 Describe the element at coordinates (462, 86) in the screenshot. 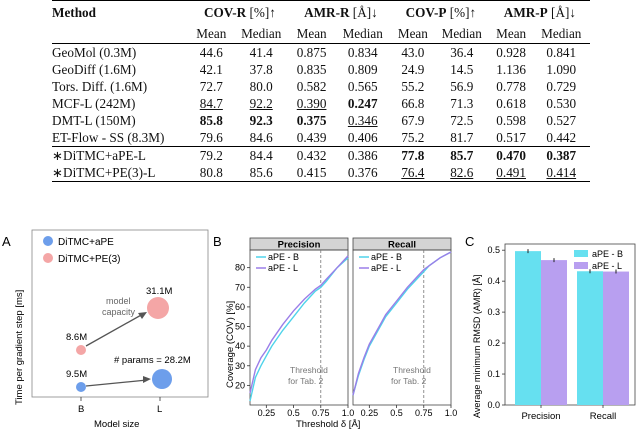

I see `value-cell: 56.9` at that location.